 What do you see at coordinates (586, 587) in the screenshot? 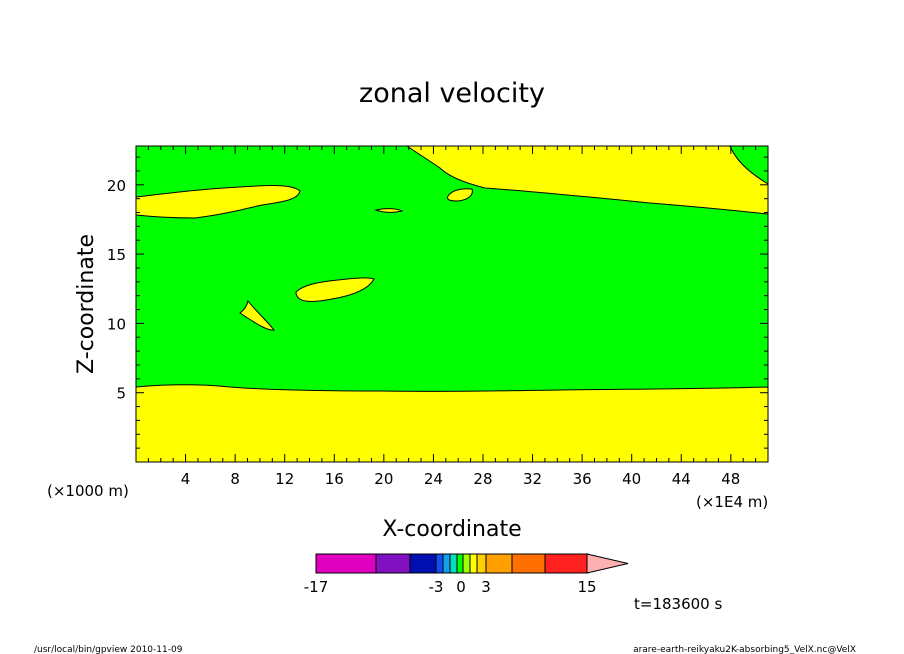
I see `colorbar-tick-label: 15` at bounding box center [586, 587].